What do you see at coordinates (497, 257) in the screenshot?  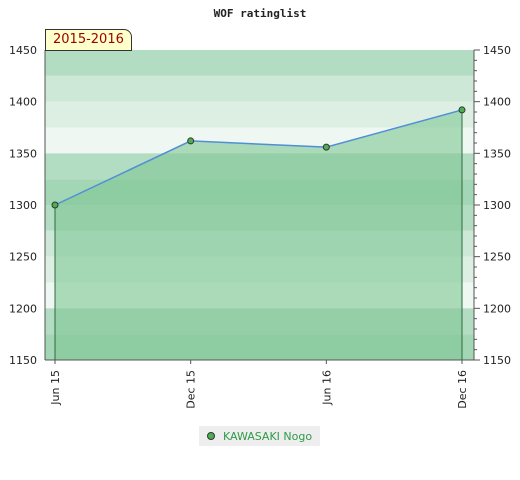 I see `y-tick-label-right: 1250` at bounding box center [497, 257].